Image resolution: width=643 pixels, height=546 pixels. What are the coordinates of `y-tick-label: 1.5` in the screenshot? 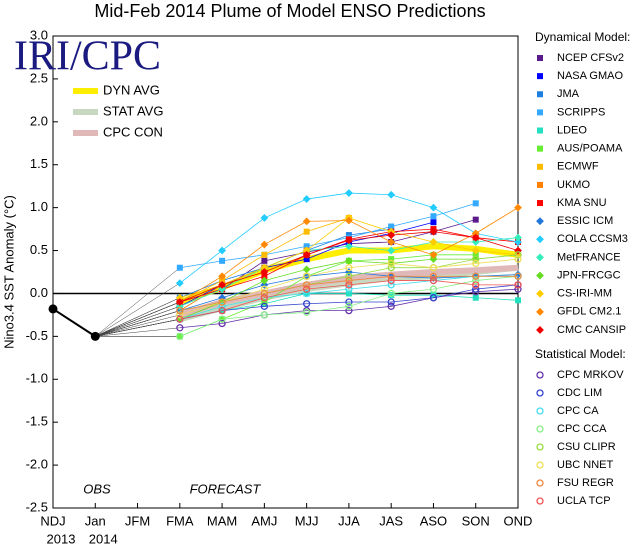 It's located at (39, 163).